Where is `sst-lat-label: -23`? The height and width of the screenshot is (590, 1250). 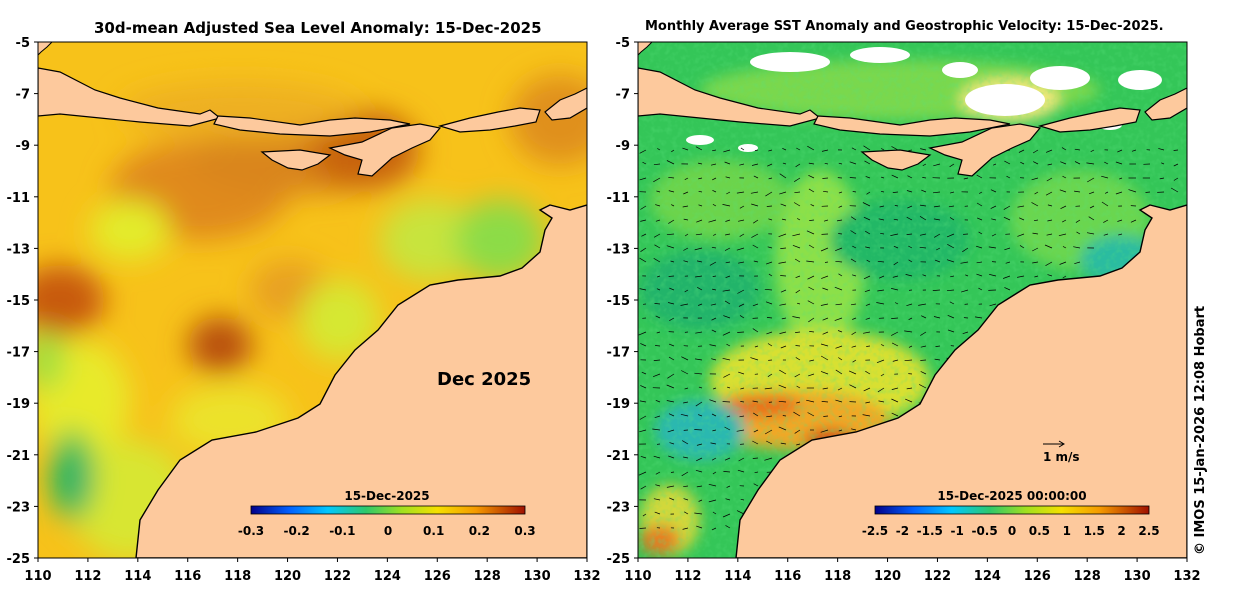
sst-lat-label: -23 is located at coordinates (619, 507).